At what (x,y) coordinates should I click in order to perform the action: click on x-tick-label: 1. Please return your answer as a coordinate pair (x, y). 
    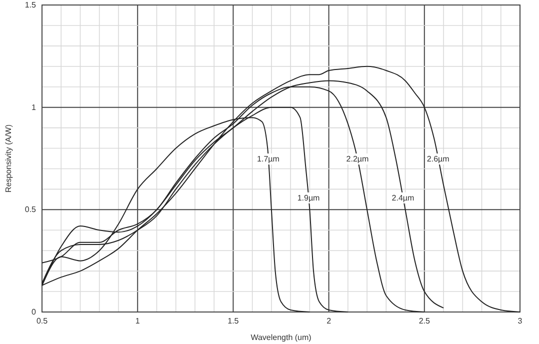
    Looking at the image, I should click on (137, 321).